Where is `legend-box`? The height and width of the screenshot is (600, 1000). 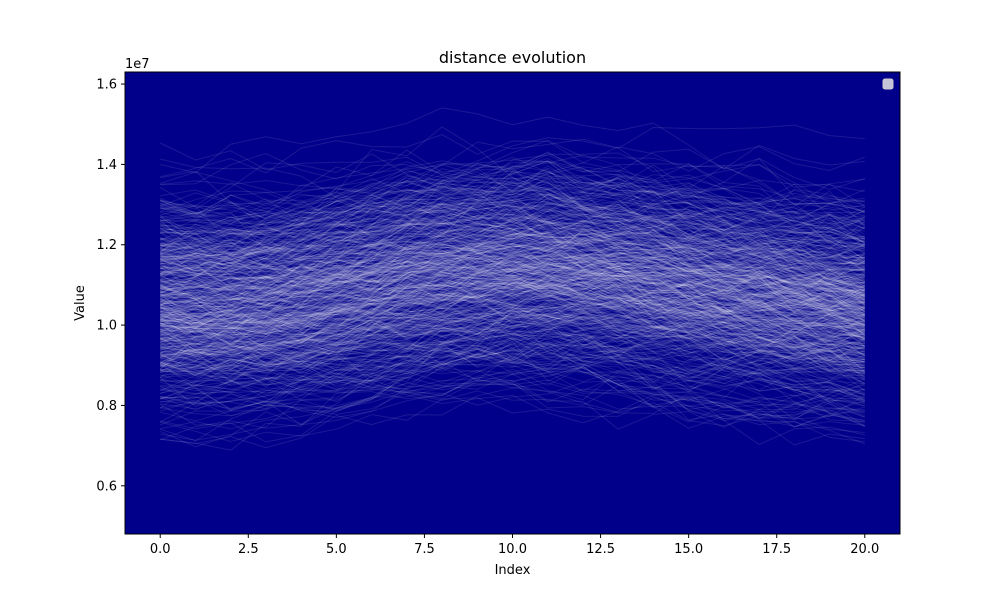 legend-box is located at coordinates (888, 84).